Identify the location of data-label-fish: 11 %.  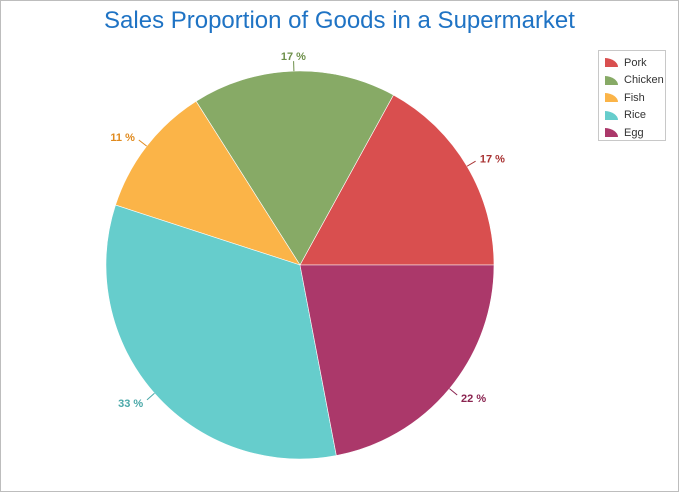
(122, 138).